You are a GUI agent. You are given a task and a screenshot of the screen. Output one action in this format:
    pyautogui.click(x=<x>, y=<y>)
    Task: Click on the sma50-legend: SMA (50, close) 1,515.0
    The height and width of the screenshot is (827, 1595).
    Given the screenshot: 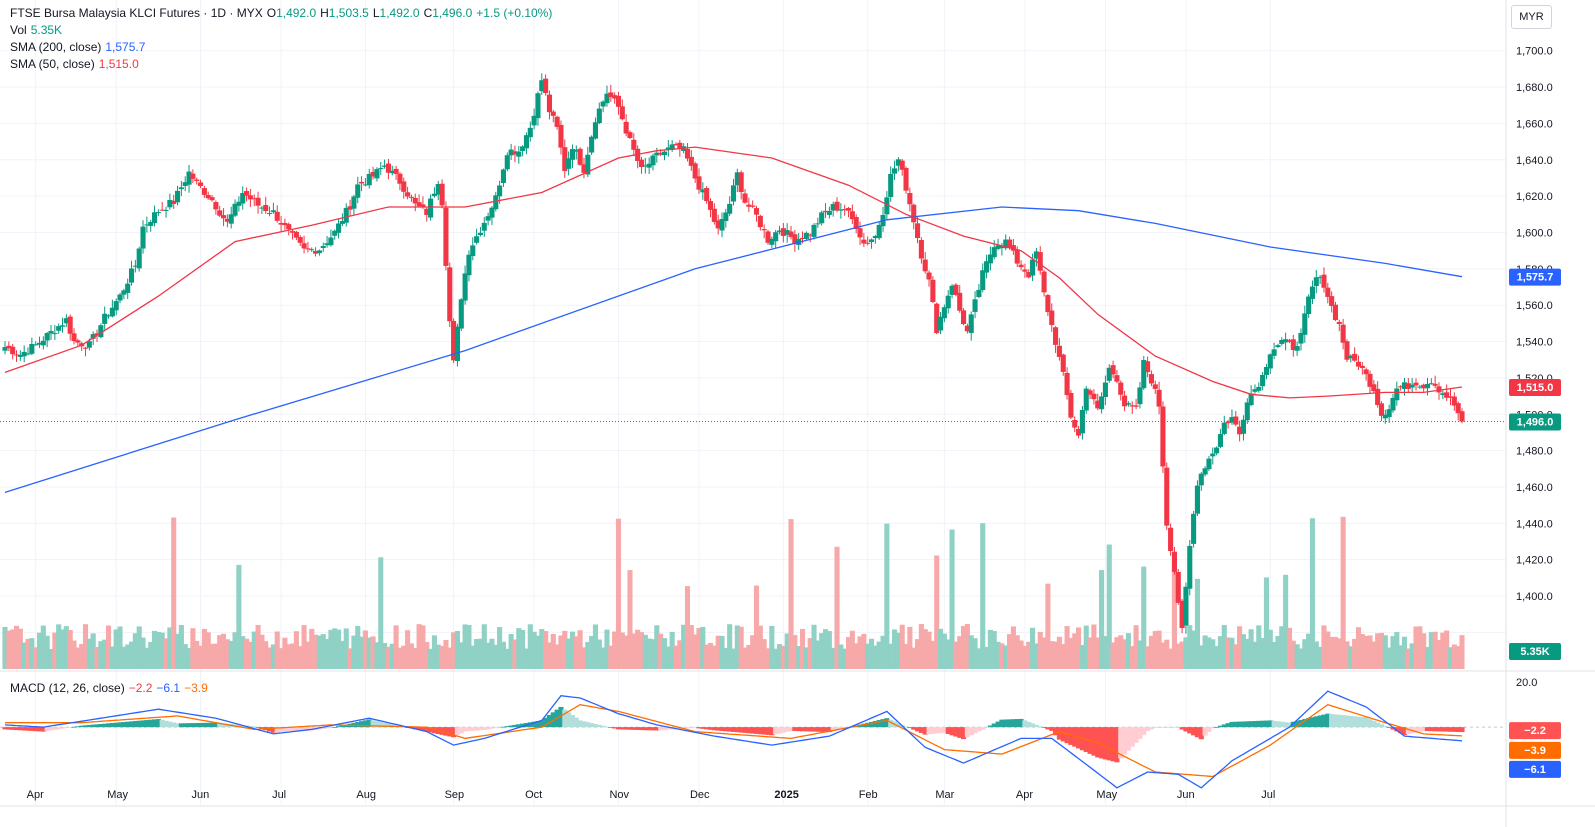 What is the action you would take?
    pyautogui.click(x=76, y=64)
    